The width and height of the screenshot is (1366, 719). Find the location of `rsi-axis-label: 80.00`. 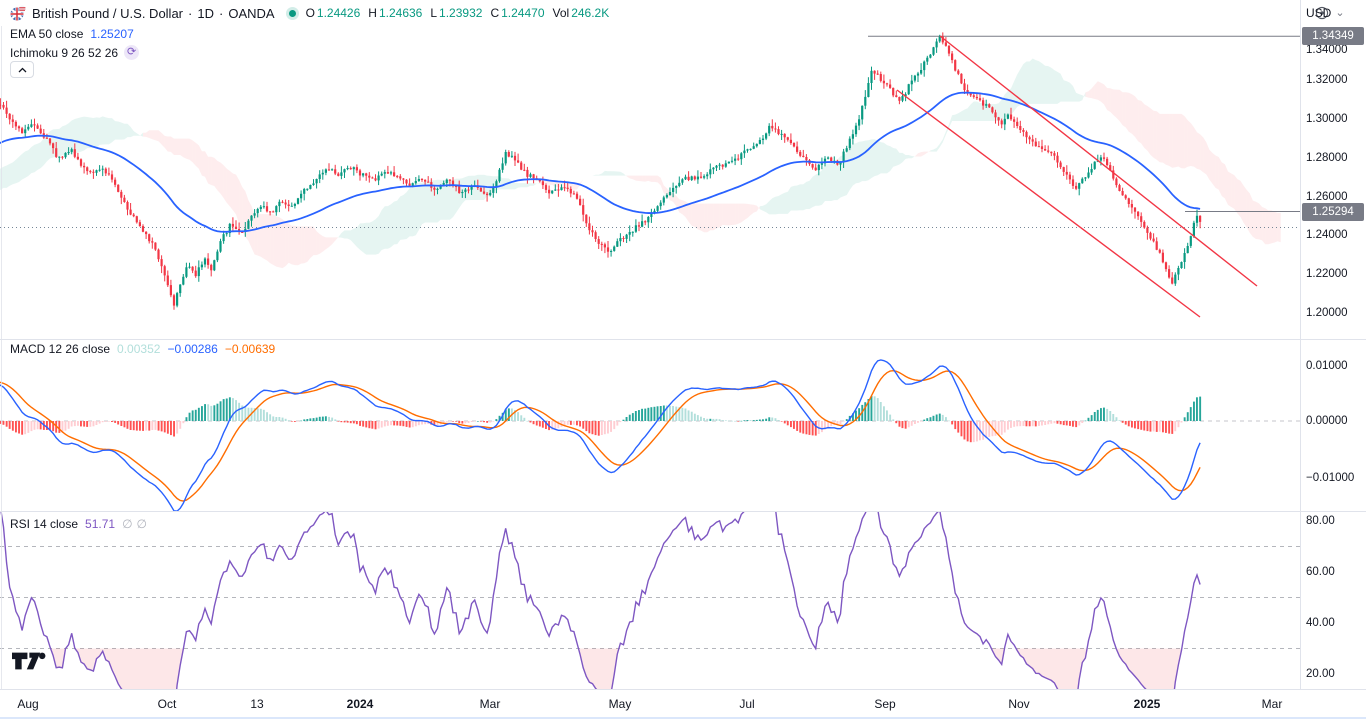

rsi-axis-label: 80.00 is located at coordinates (1320, 521).